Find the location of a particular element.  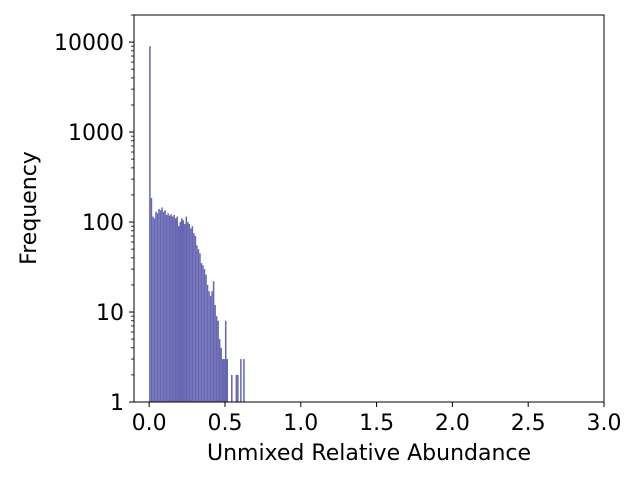

x-axis-label: Unmixed Relative Abundance is located at coordinates (369, 453).